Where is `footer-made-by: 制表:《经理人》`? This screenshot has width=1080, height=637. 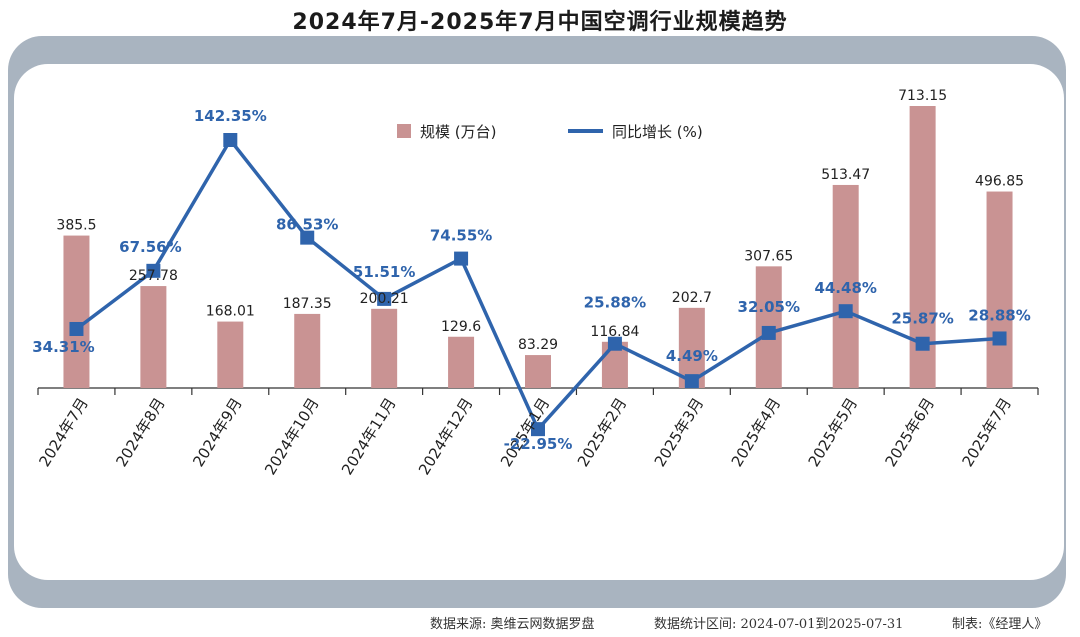 footer-made-by: 制表:《经理人》 is located at coordinates (1000, 624).